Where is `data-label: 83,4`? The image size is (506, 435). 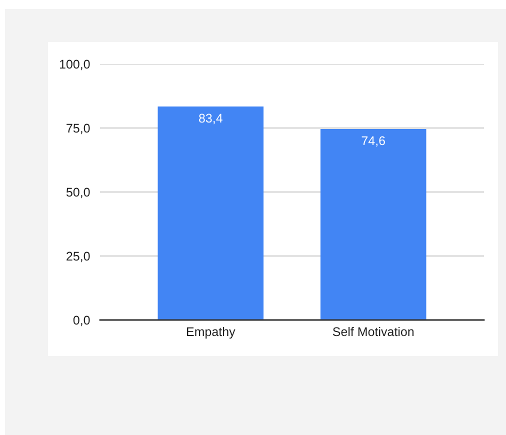
data-label: 83,4 is located at coordinates (210, 119).